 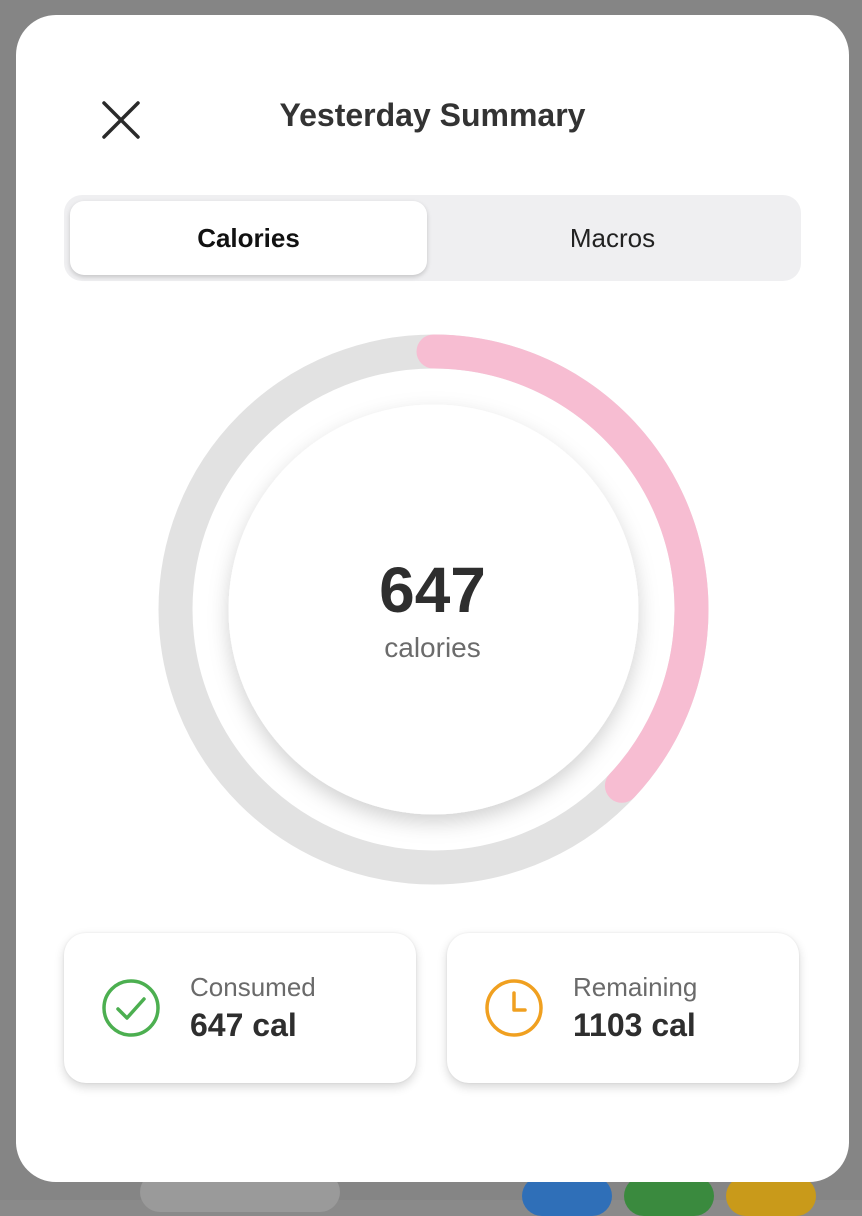 What do you see at coordinates (567, 1196) in the screenshot?
I see `background-pill-blue` at bounding box center [567, 1196].